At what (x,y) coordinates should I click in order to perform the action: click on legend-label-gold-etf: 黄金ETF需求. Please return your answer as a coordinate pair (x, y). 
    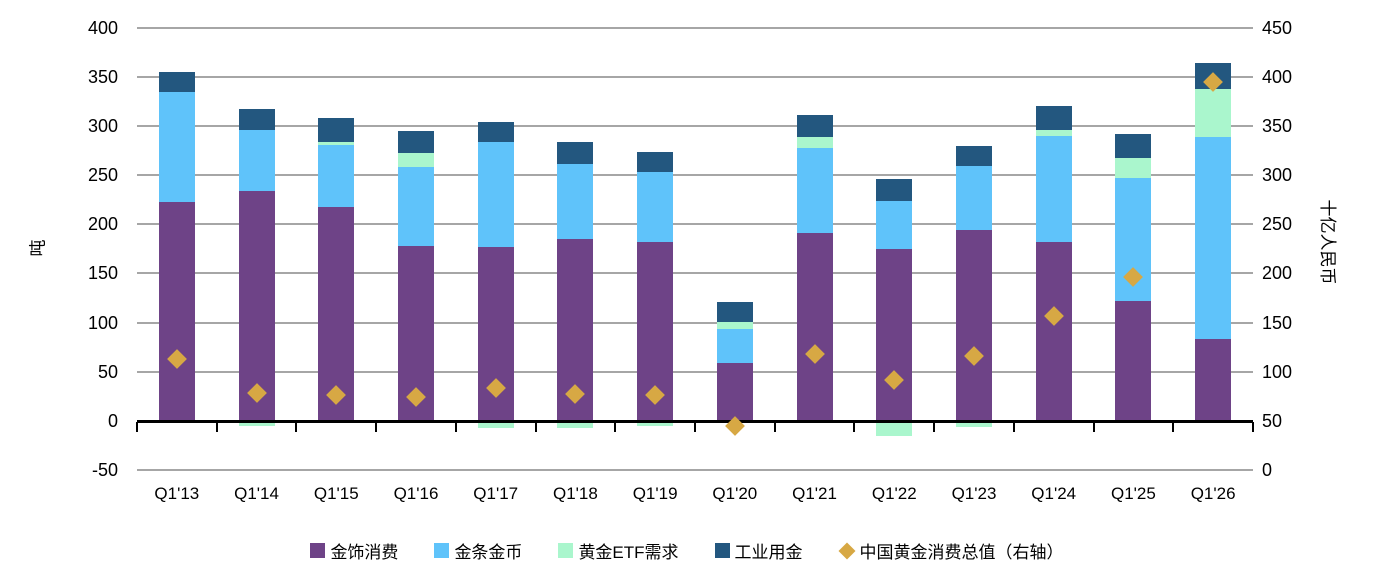
    Looking at the image, I should click on (628, 552).